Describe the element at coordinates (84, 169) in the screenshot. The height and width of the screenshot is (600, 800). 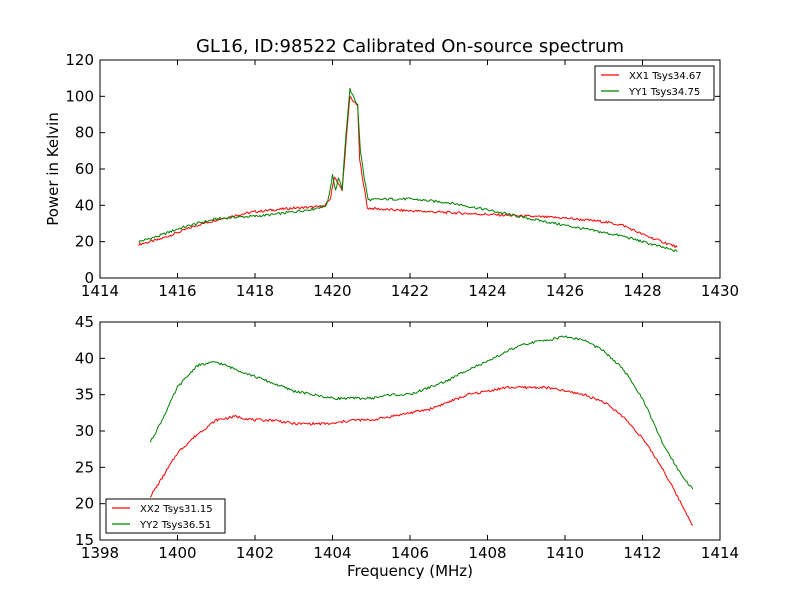
I see `y-tick-label: 60` at that location.